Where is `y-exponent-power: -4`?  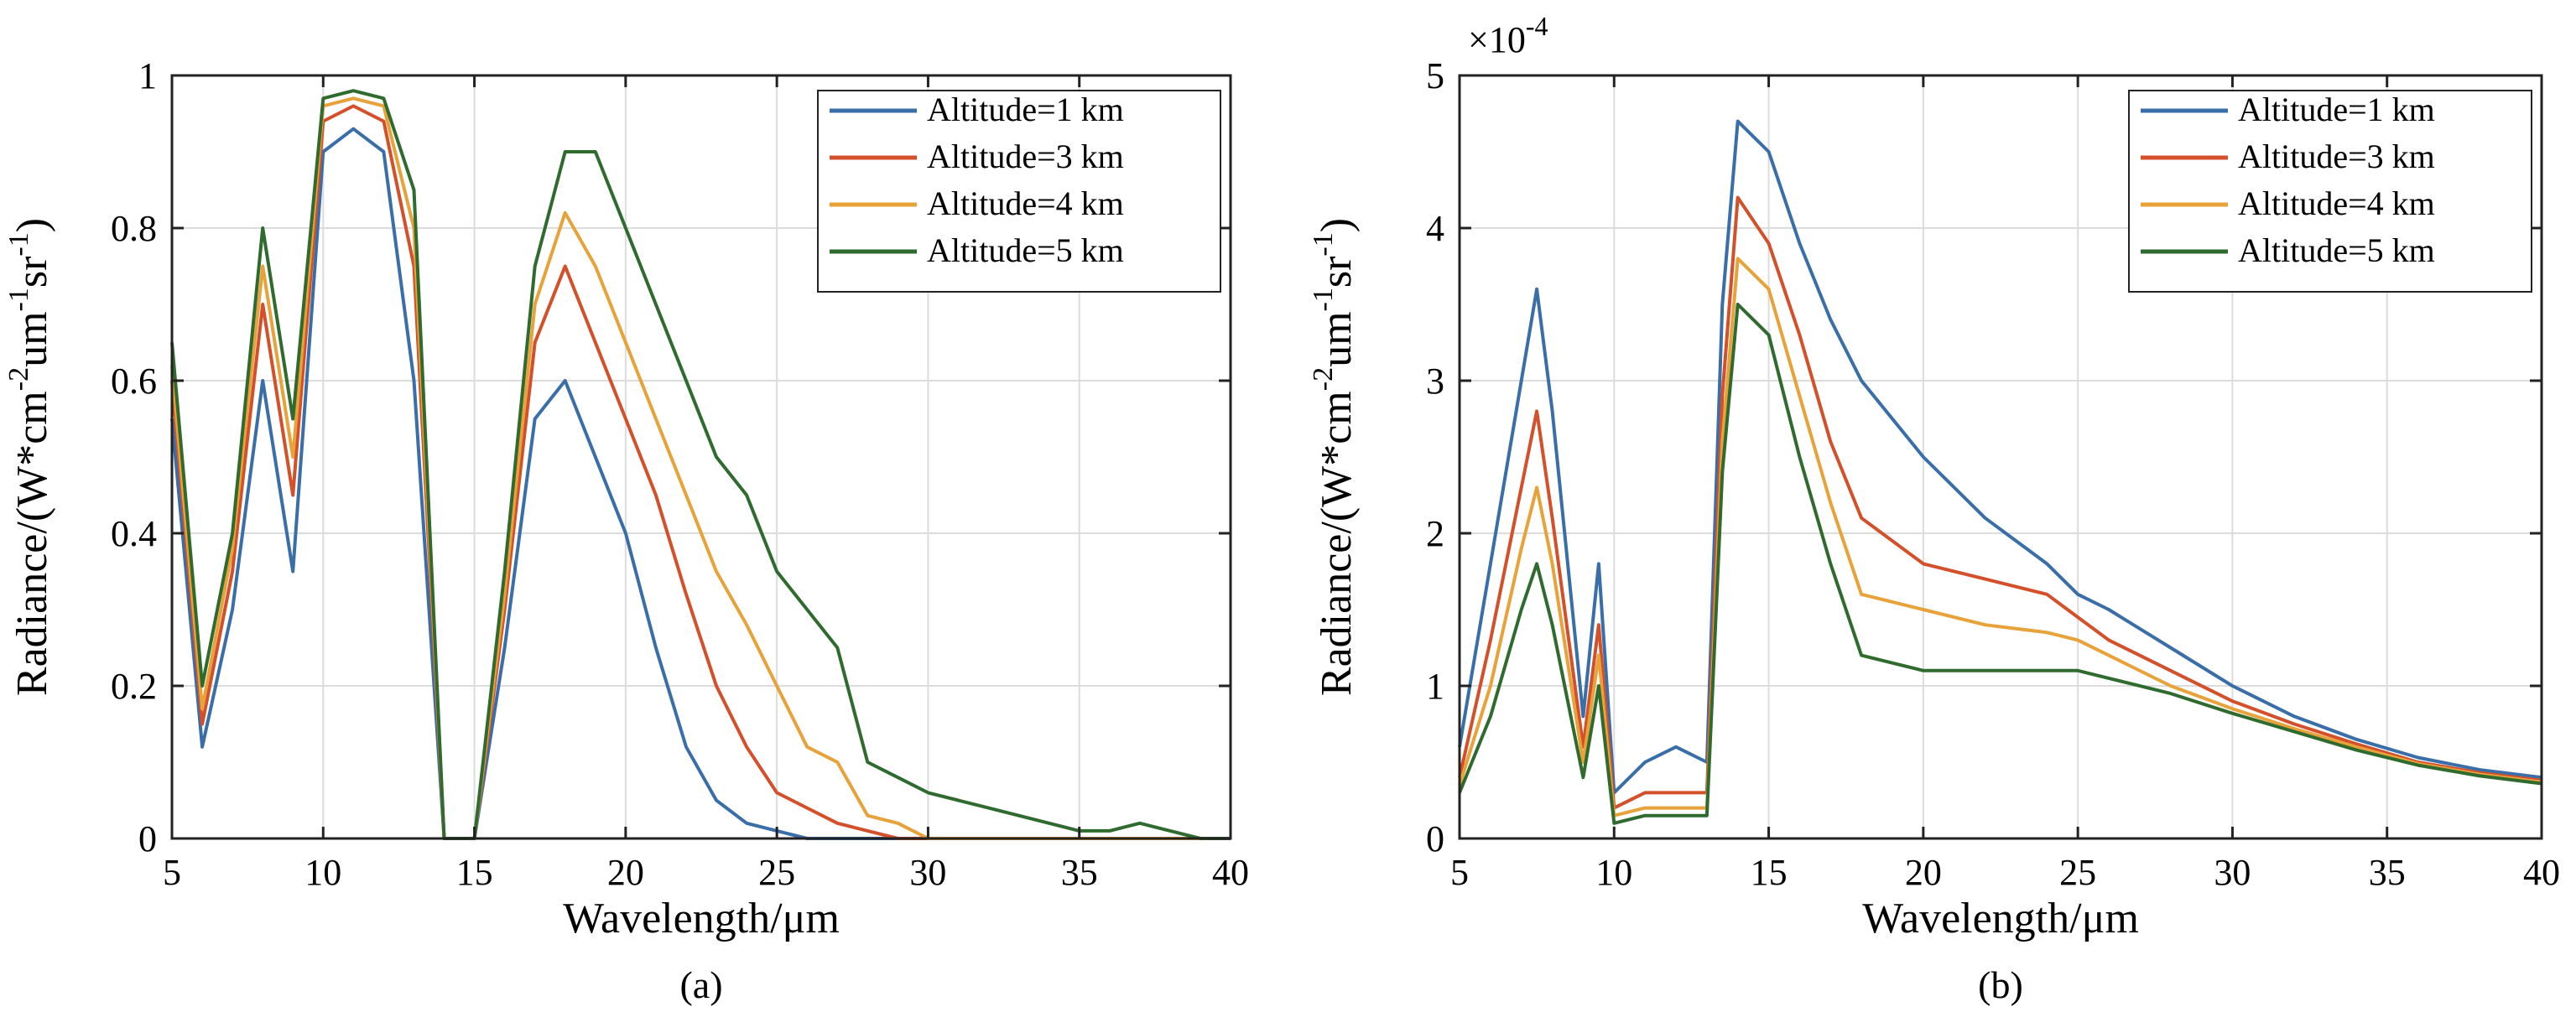
y-exponent-power: -4 is located at coordinates (1537, 26).